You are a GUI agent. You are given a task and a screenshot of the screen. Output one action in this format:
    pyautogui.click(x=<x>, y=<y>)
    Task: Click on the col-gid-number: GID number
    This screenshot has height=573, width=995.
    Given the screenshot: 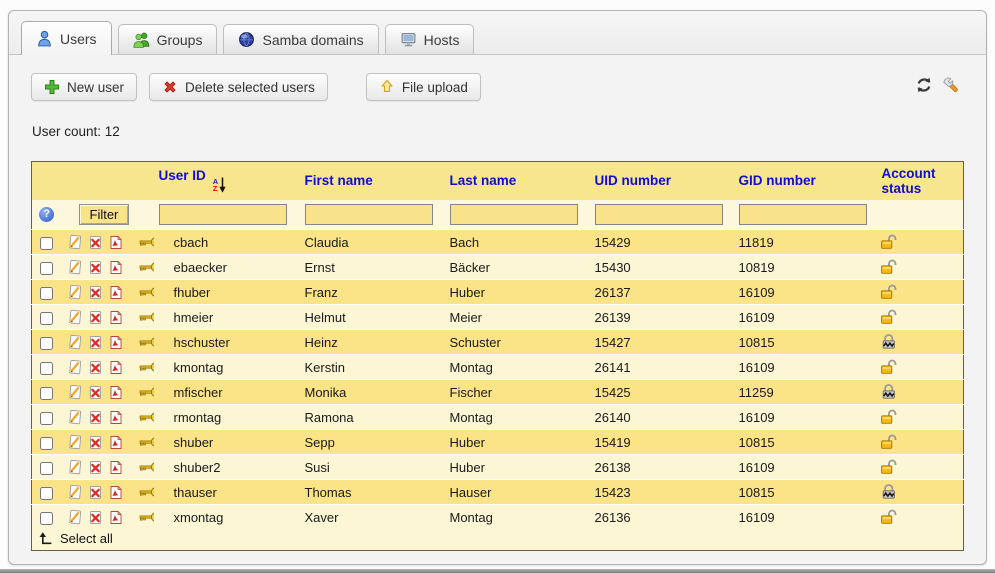 What is the action you would take?
    pyautogui.click(x=805, y=180)
    